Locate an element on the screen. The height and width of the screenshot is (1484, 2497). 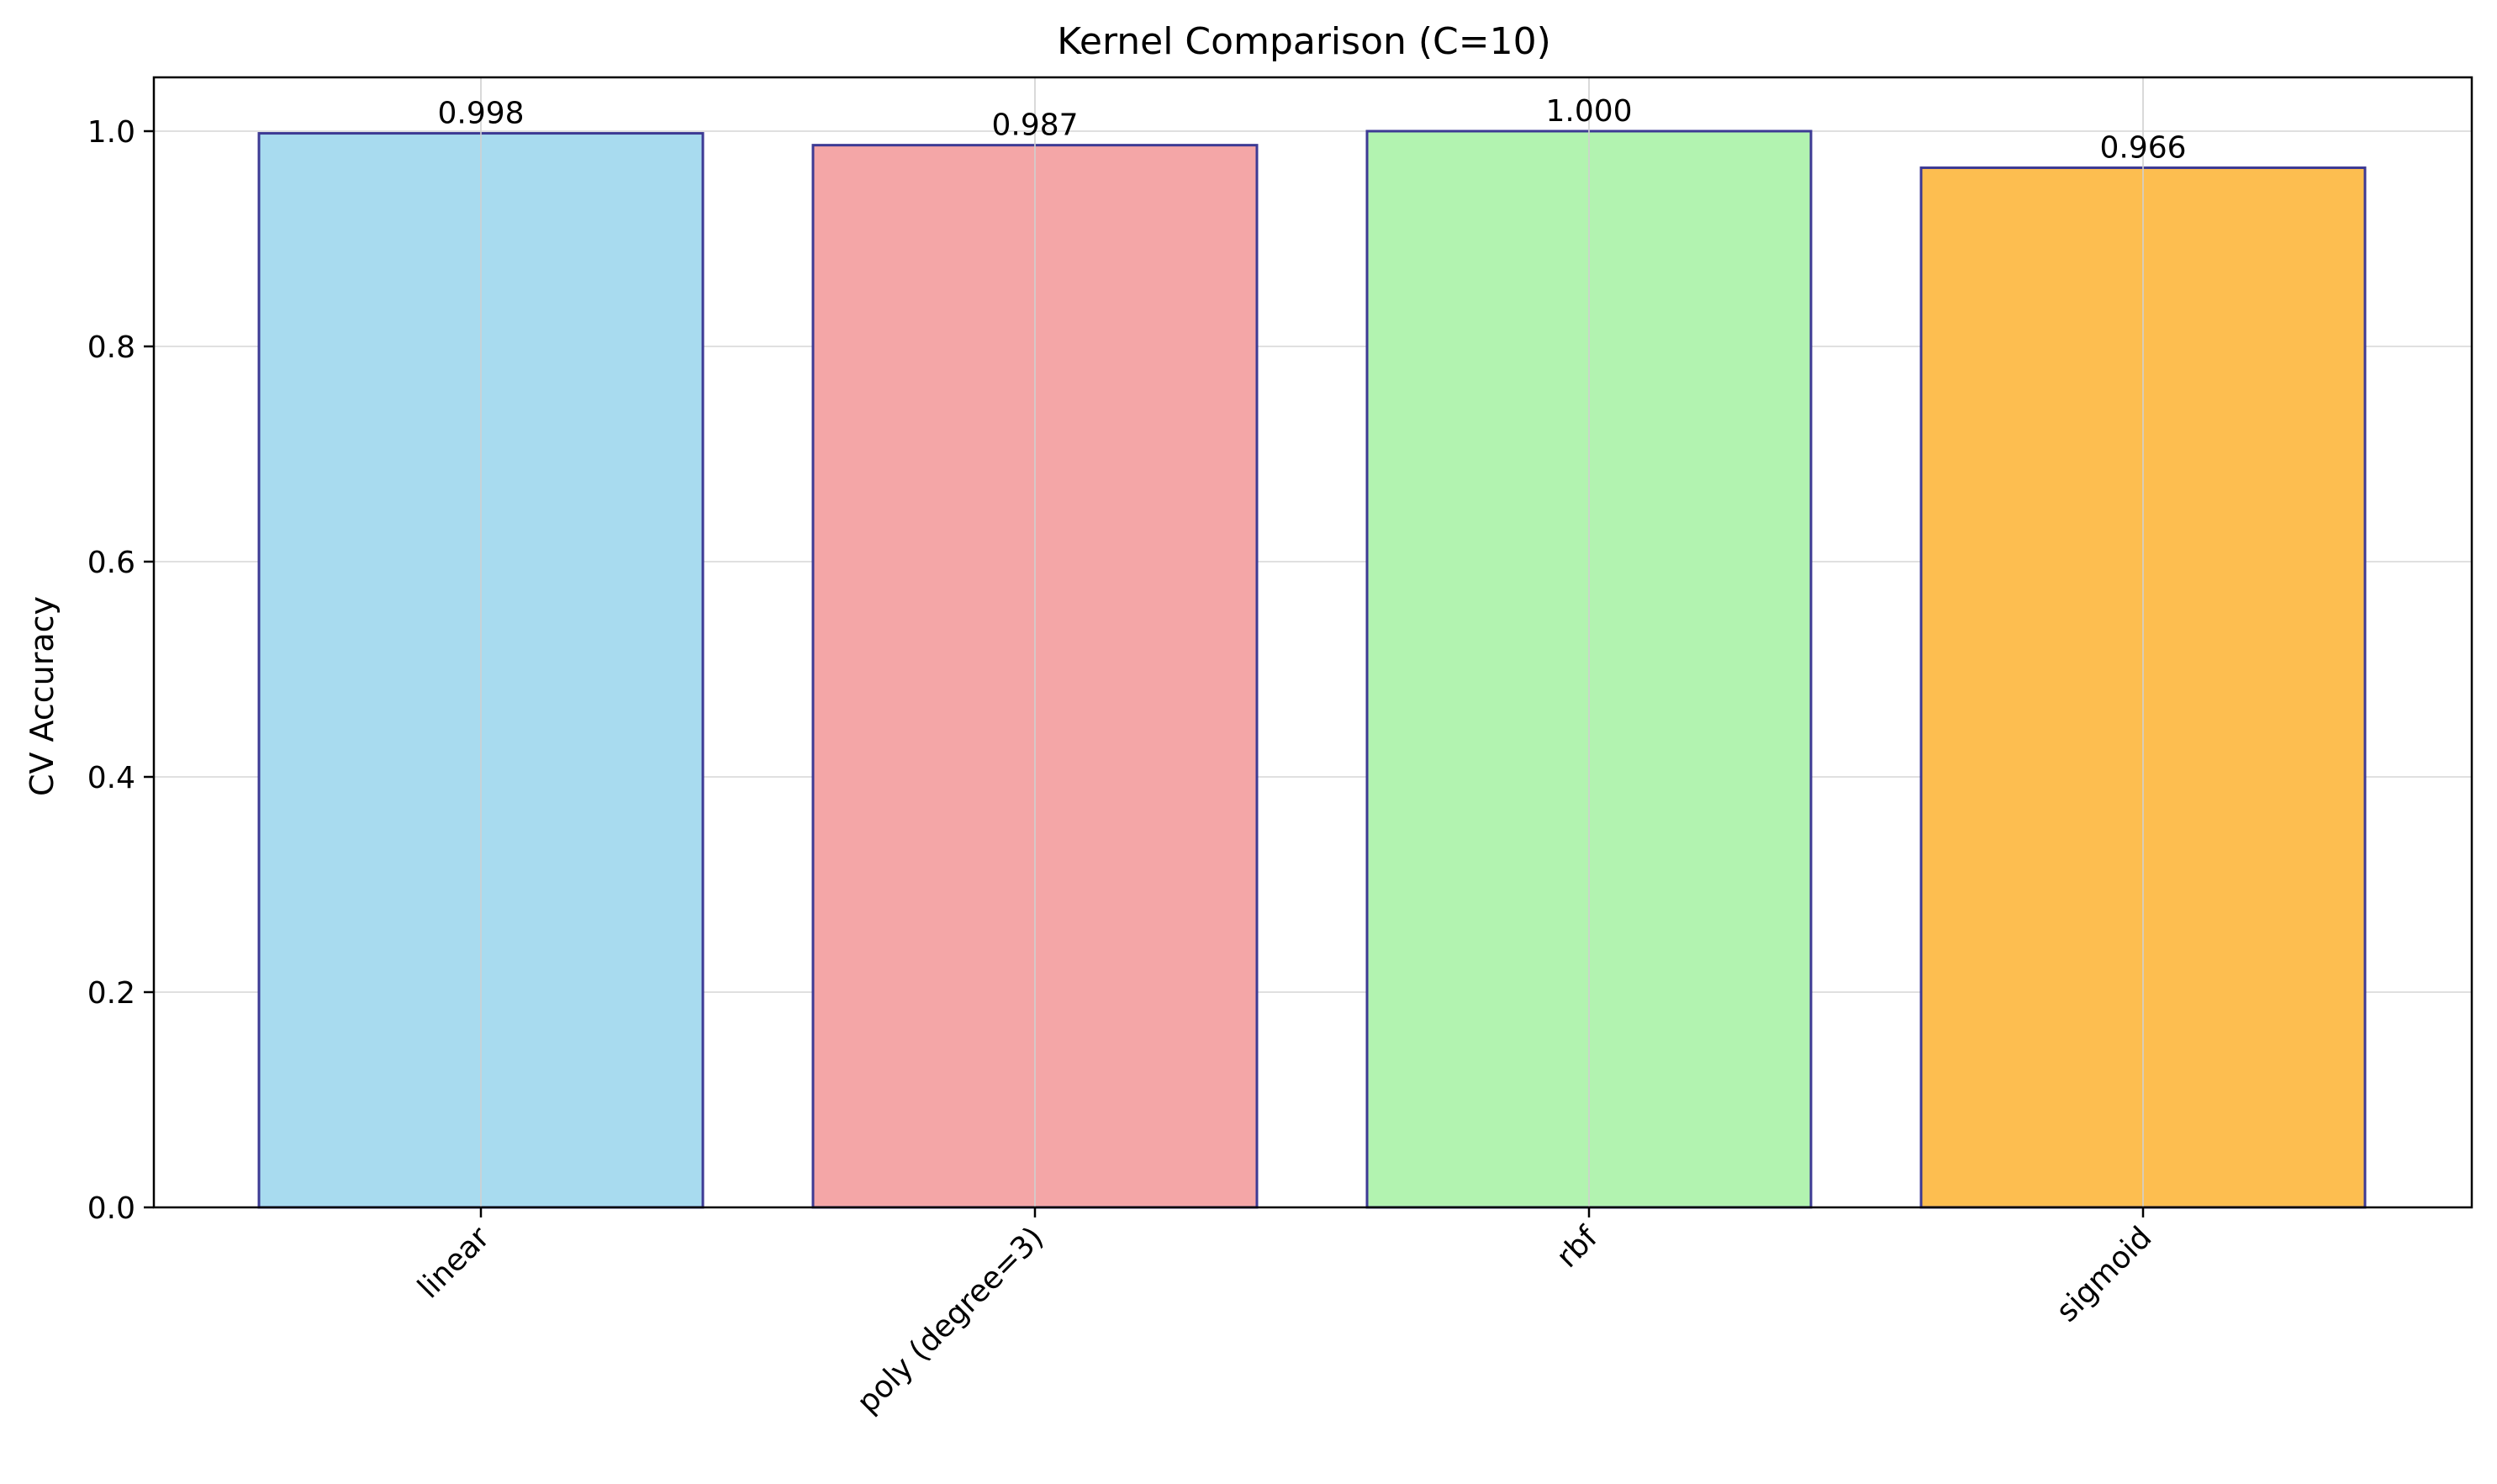
value-labels: 0.998 0.987 1.000 0.966 is located at coordinates (1311, 130).